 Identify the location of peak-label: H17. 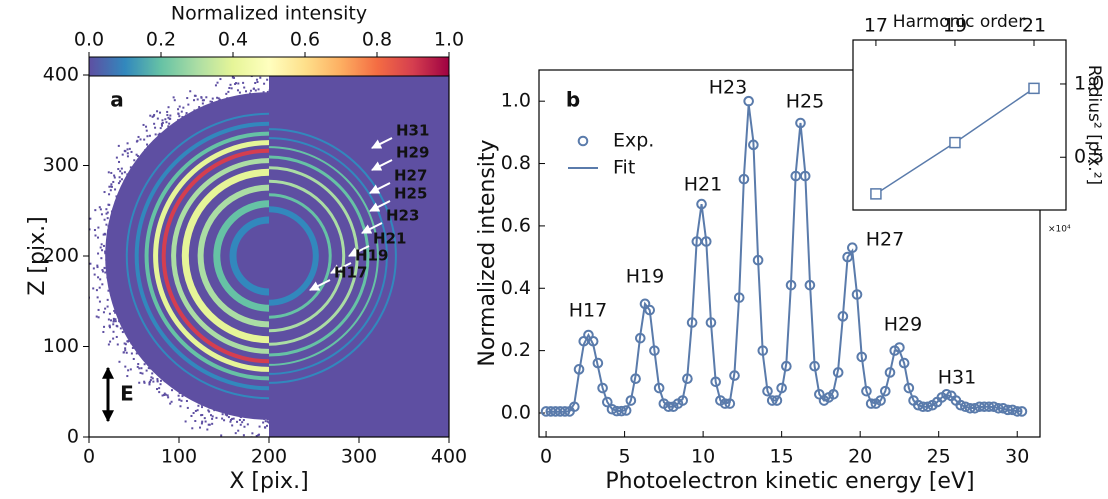
(588, 311).